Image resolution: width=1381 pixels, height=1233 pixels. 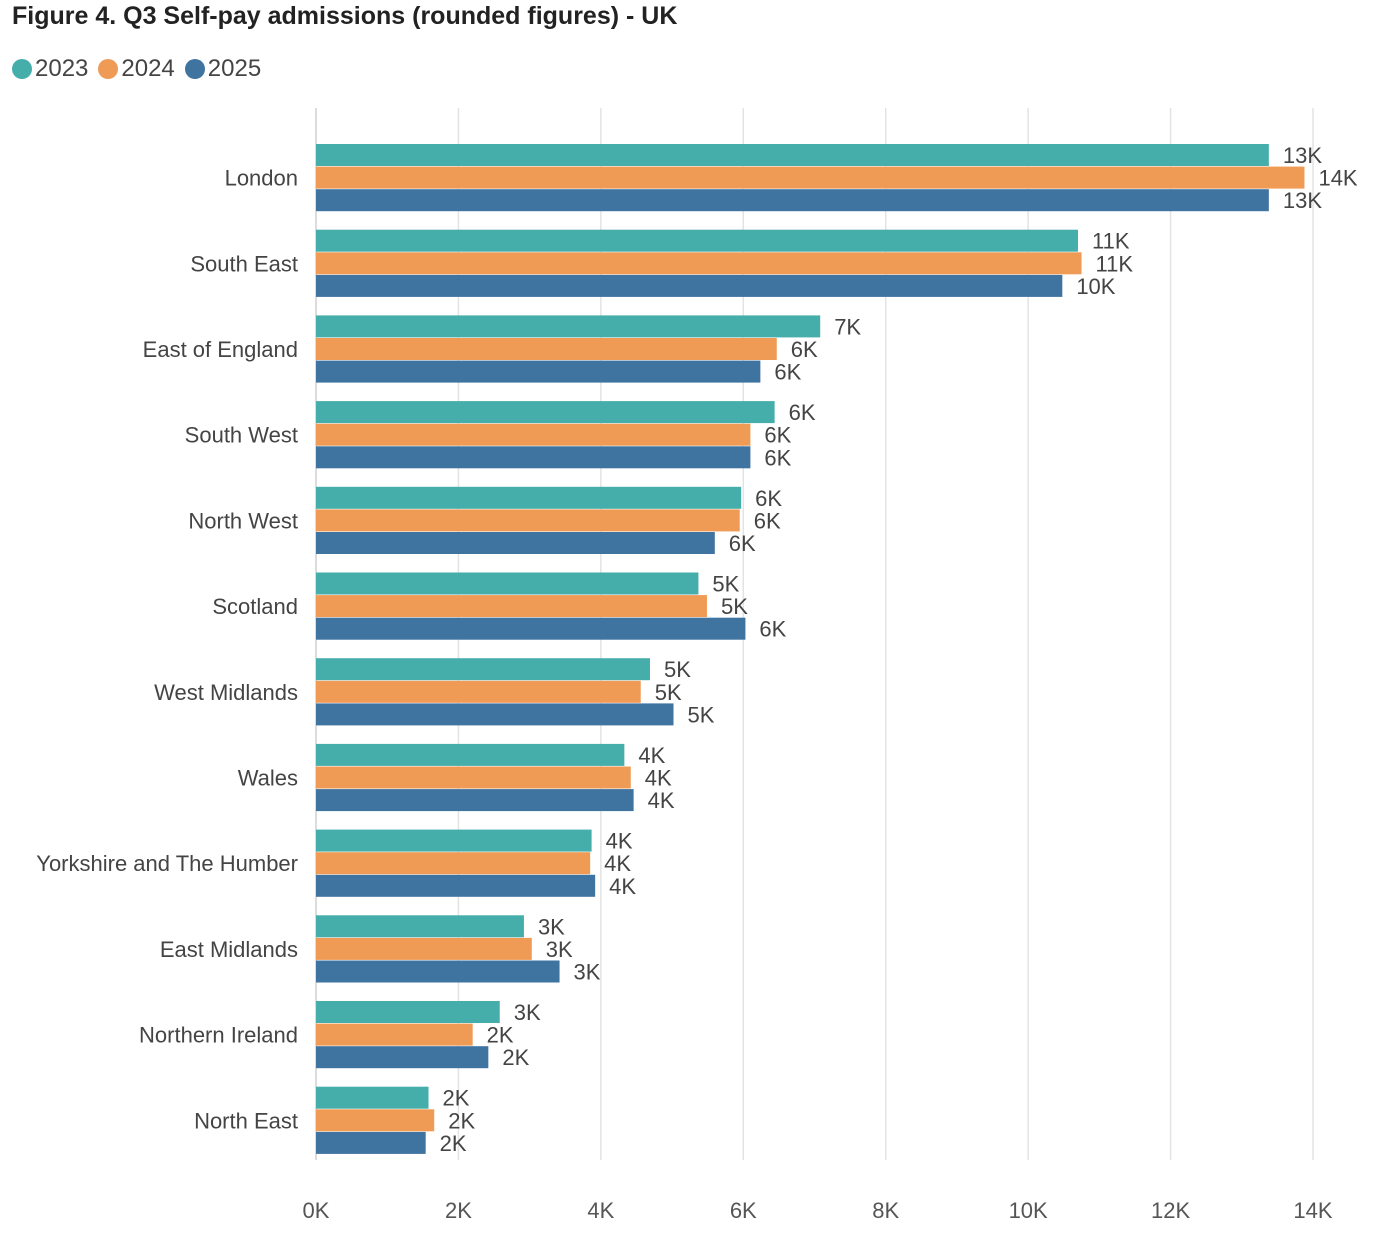 What do you see at coordinates (243, 520) in the screenshot?
I see `category-label: North West` at bounding box center [243, 520].